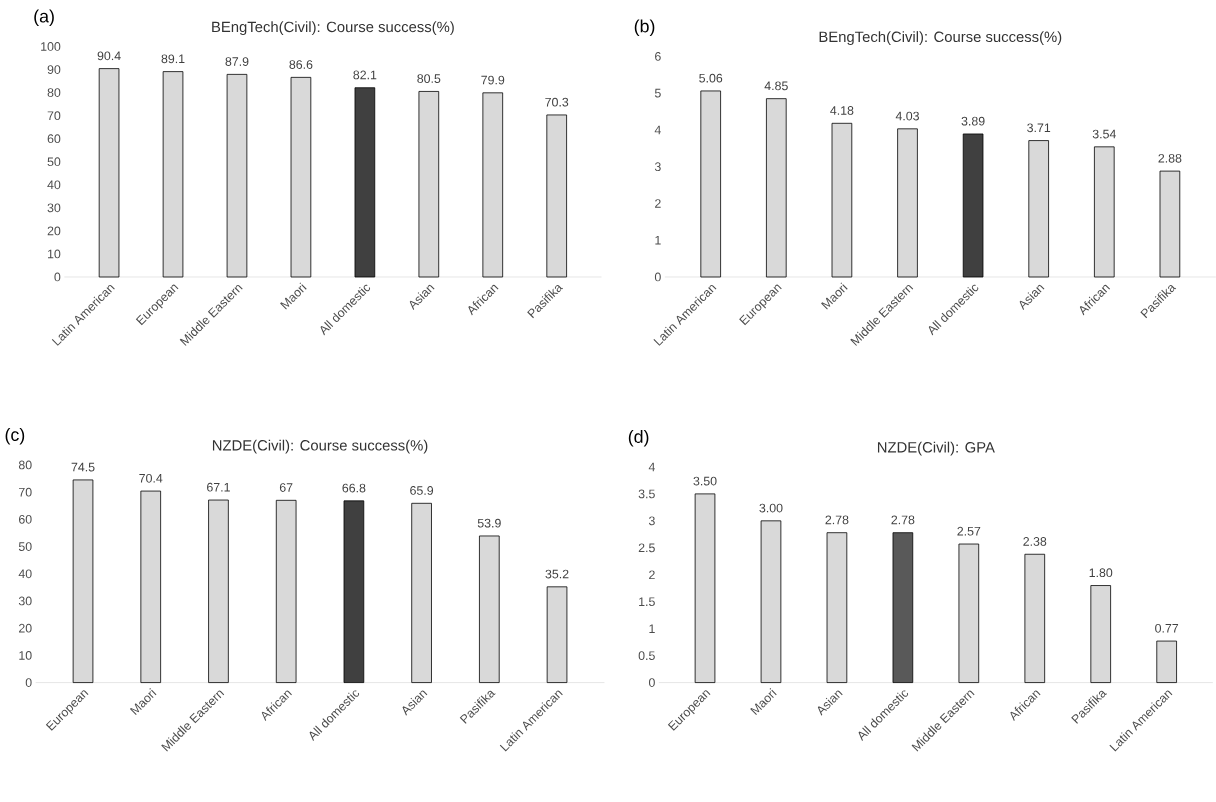 This screenshot has width=1216, height=802. I want to click on y-tick-label: 0.5, so click(646, 655).